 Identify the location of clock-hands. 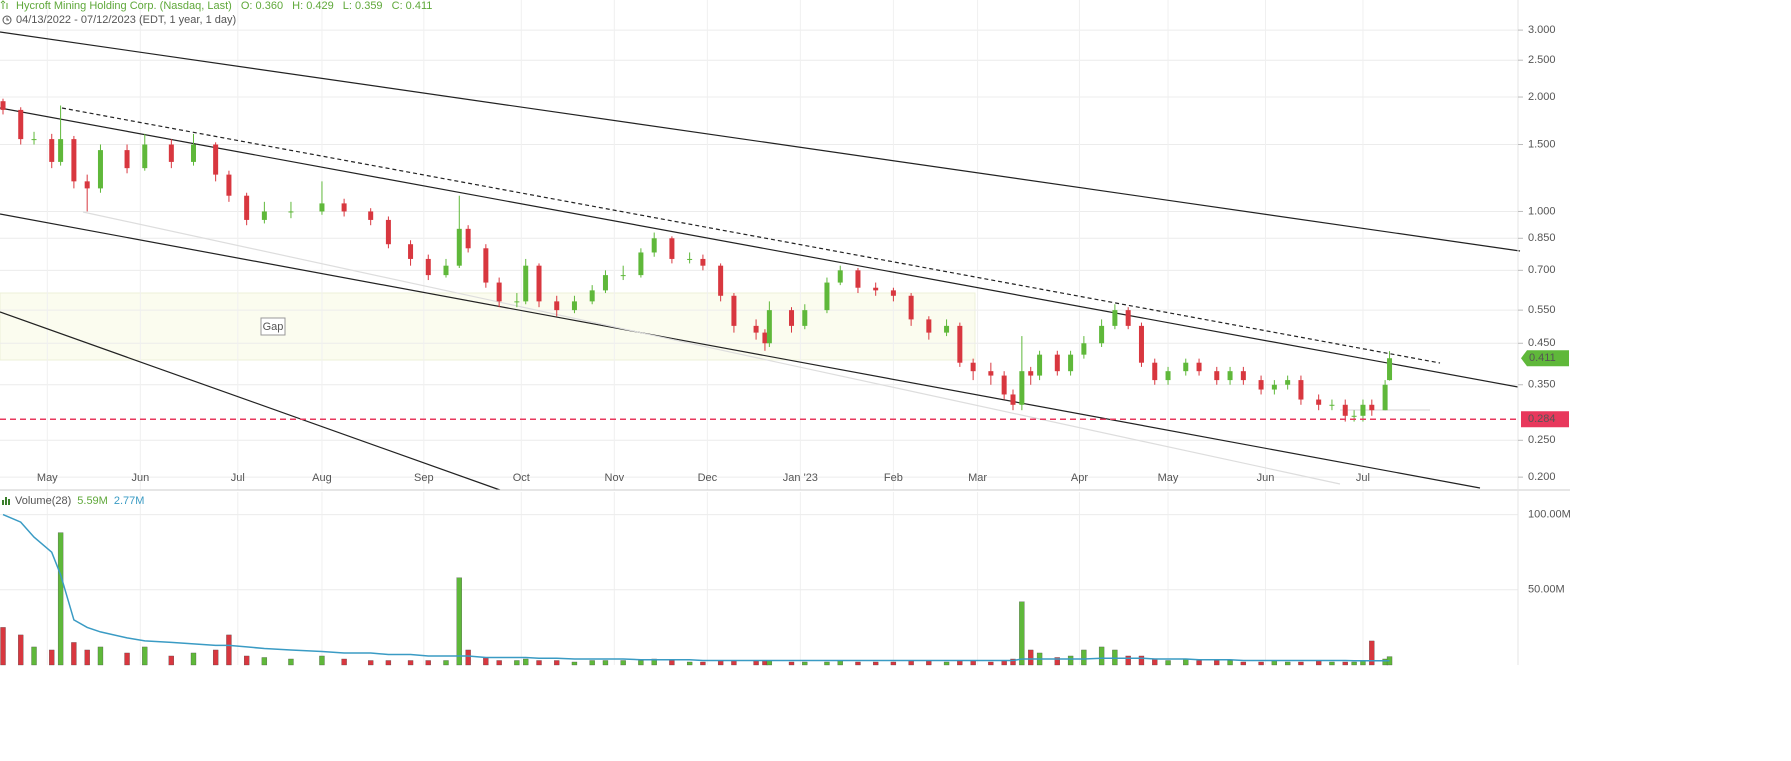
(7, 19).